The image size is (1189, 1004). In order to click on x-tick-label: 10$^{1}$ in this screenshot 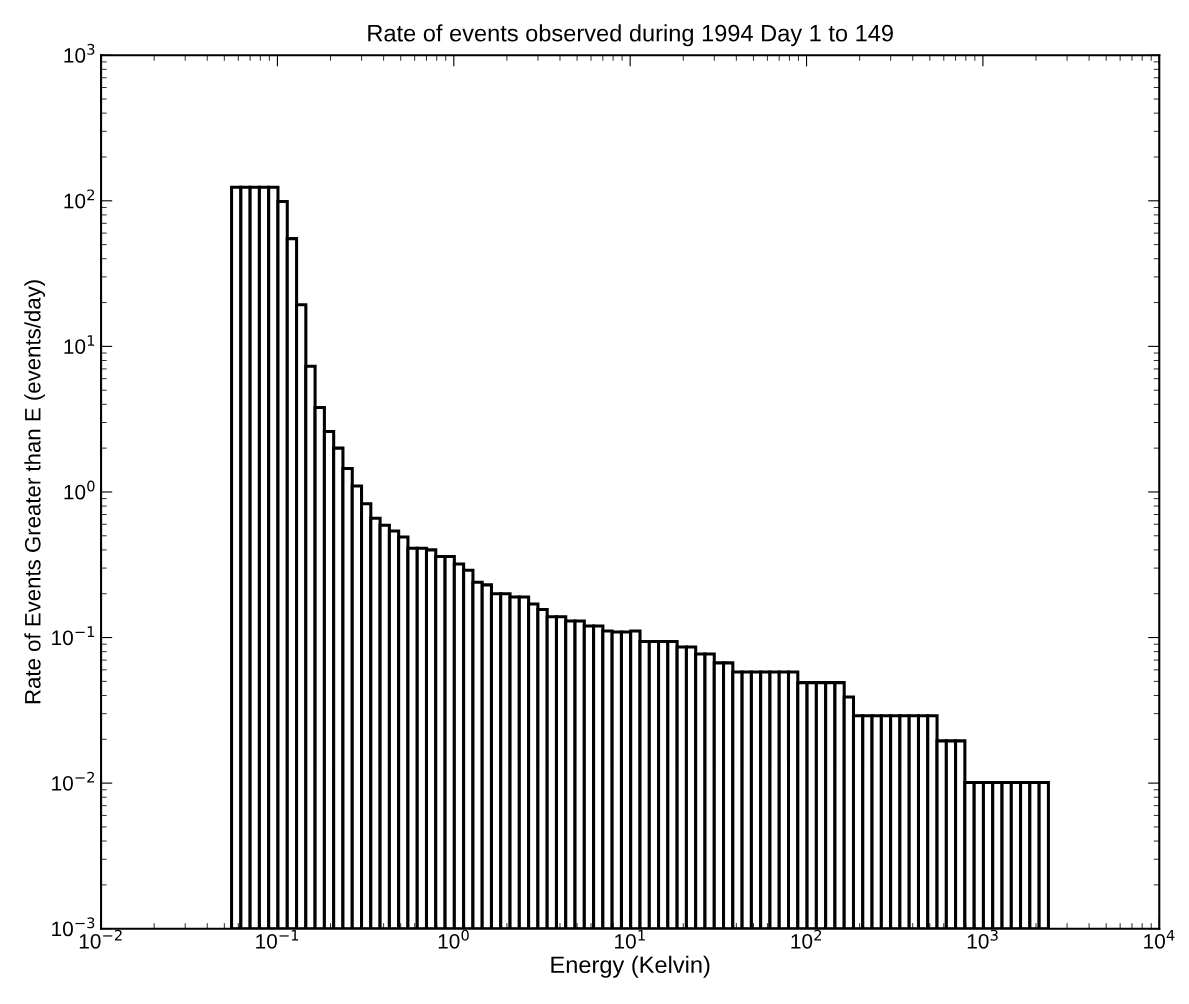, I will do `click(630, 939)`.